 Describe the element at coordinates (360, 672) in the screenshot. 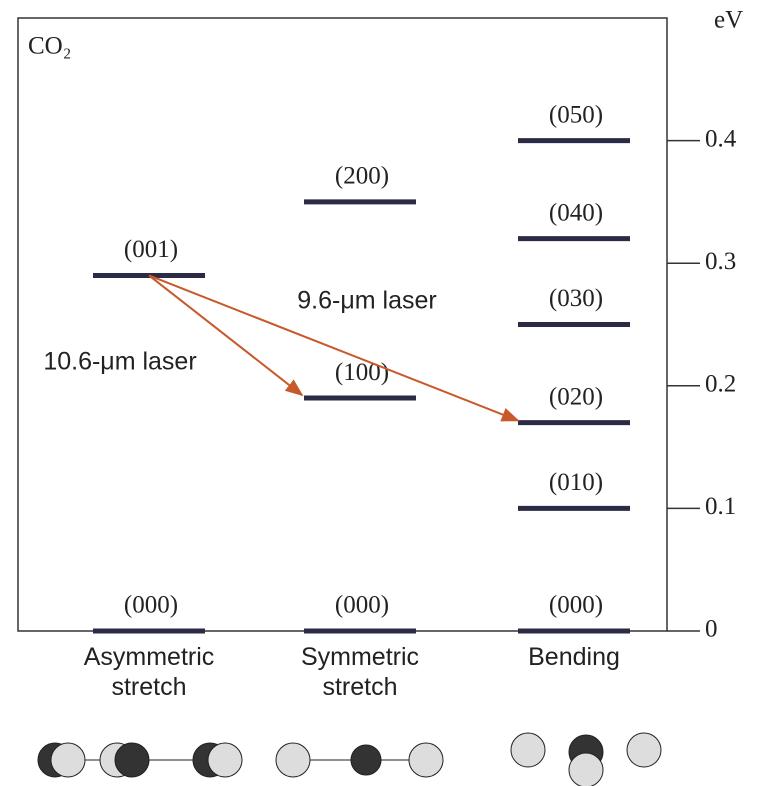

I see `category-label: Symmetric stretch` at that location.